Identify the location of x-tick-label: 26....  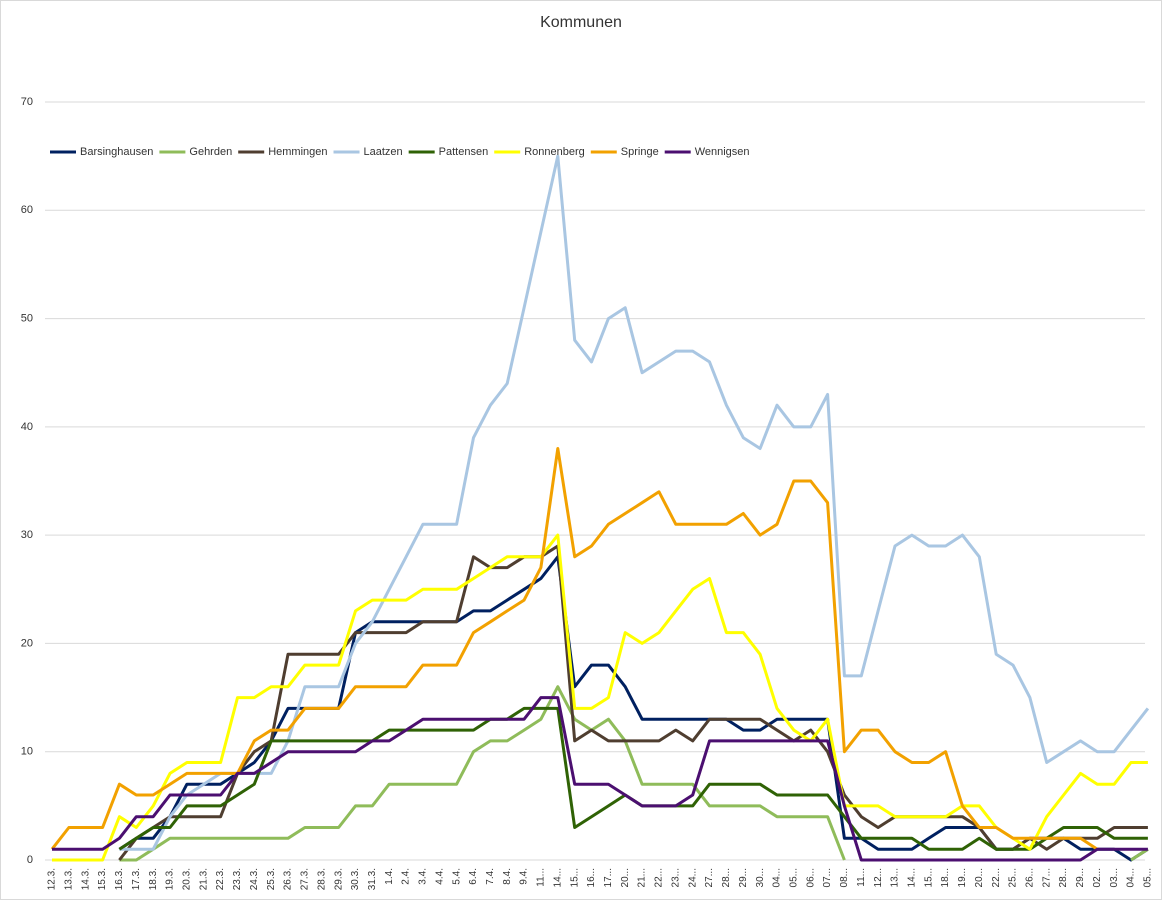
(1030, 877).